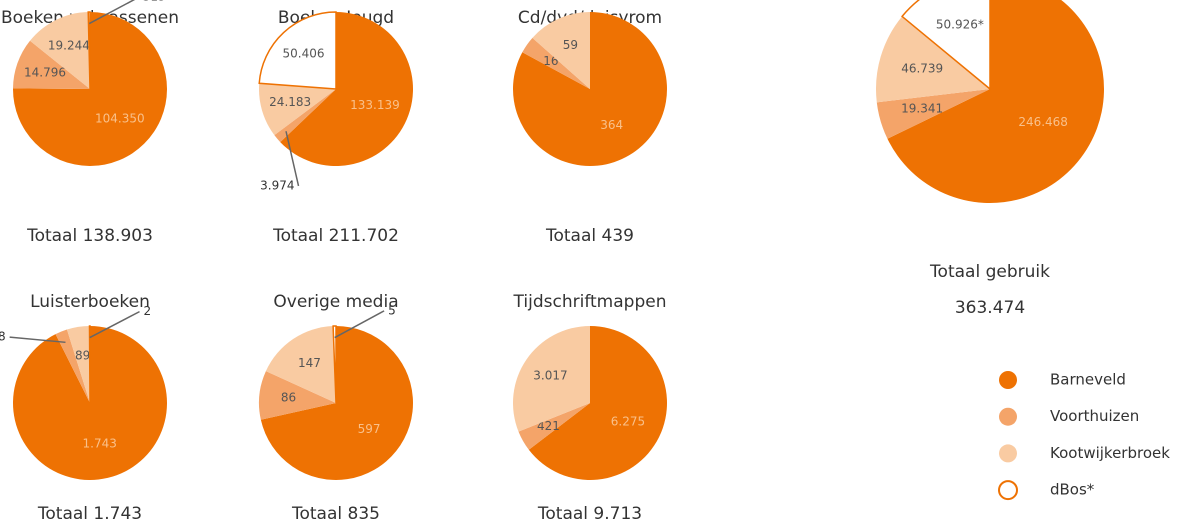 The height and width of the screenshot is (526, 1204). I want to click on total-label: 363.474, so click(990, 308).